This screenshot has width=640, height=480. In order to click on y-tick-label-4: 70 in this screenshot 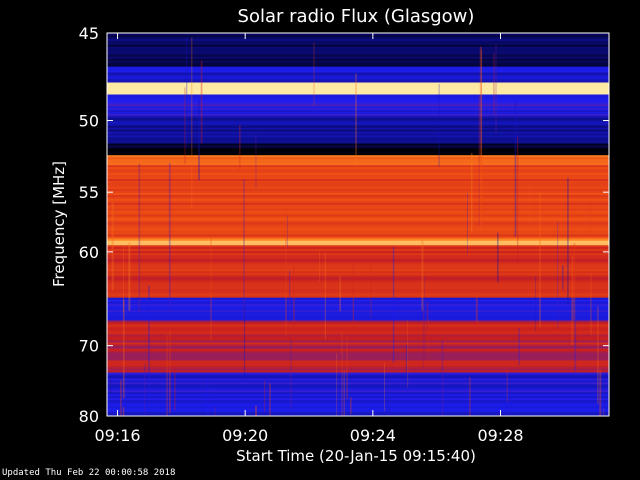, I will do `click(89, 346)`.